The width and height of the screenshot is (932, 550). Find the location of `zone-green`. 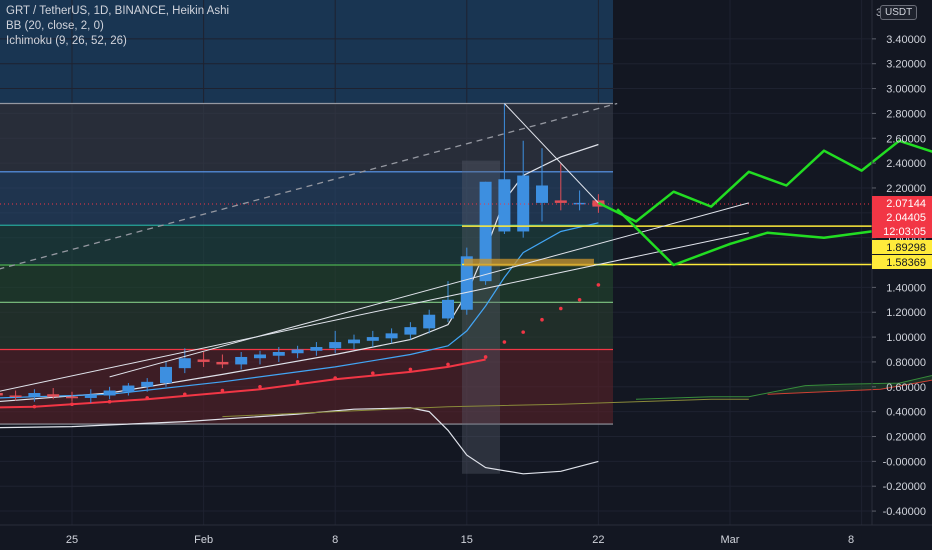

zone-green is located at coordinates (306, 284).